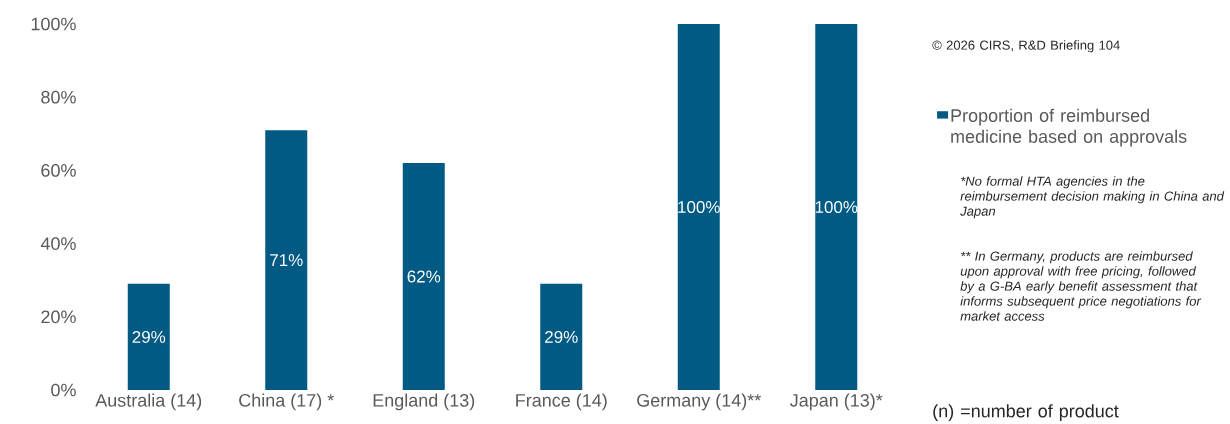 This screenshot has width=1230, height=424. I want to click on y-tick-label: 60%, so click(58, 170).